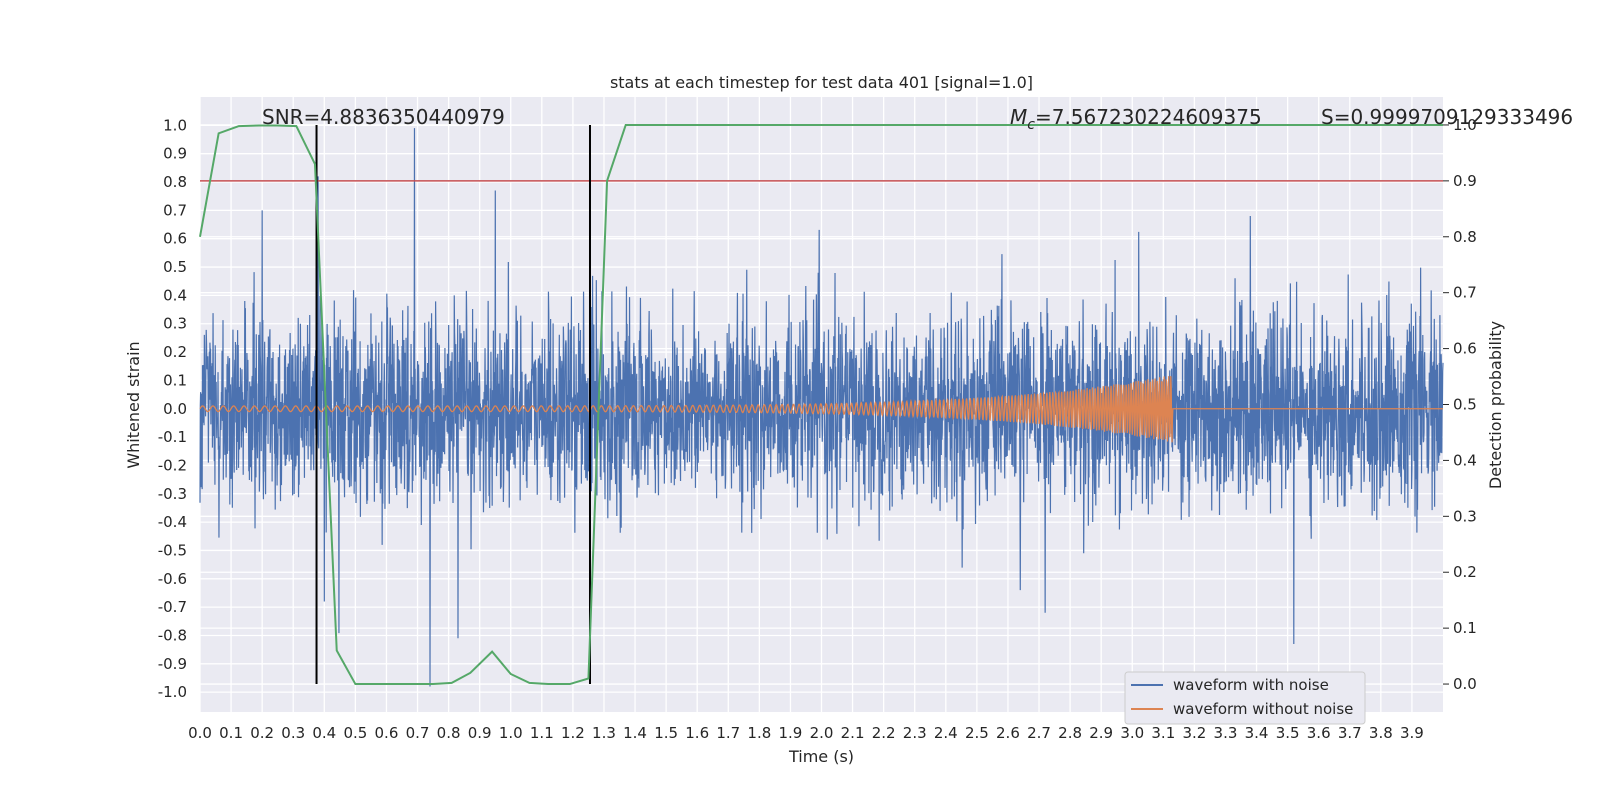 The width and height of the screenshot is (1600, 800). What do you see at coordinates (175, 295) in the screenshot?
I see `y-tick-label-6: 0.4` at bounding box center [175, 295].